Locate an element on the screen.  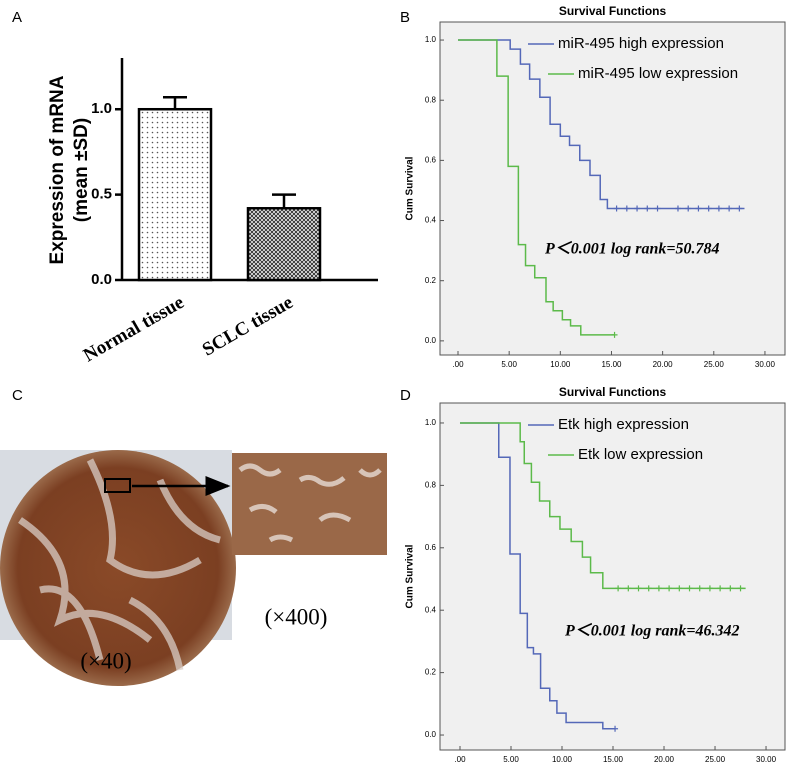
panel-label: B is located at coordinates (405, 17).